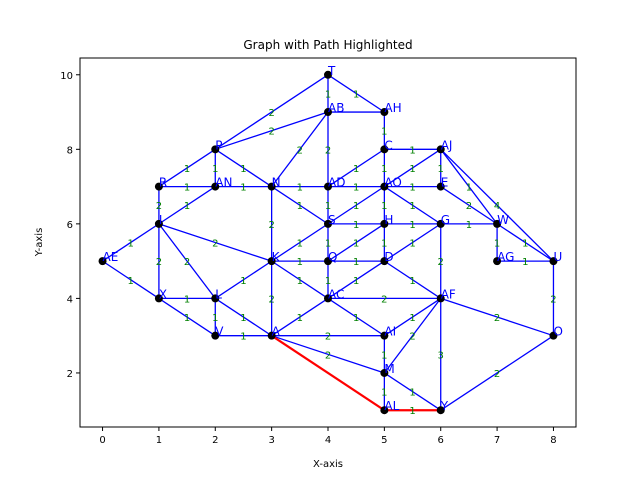  I want to click on node-label-Q: Q, so click(332, 257).